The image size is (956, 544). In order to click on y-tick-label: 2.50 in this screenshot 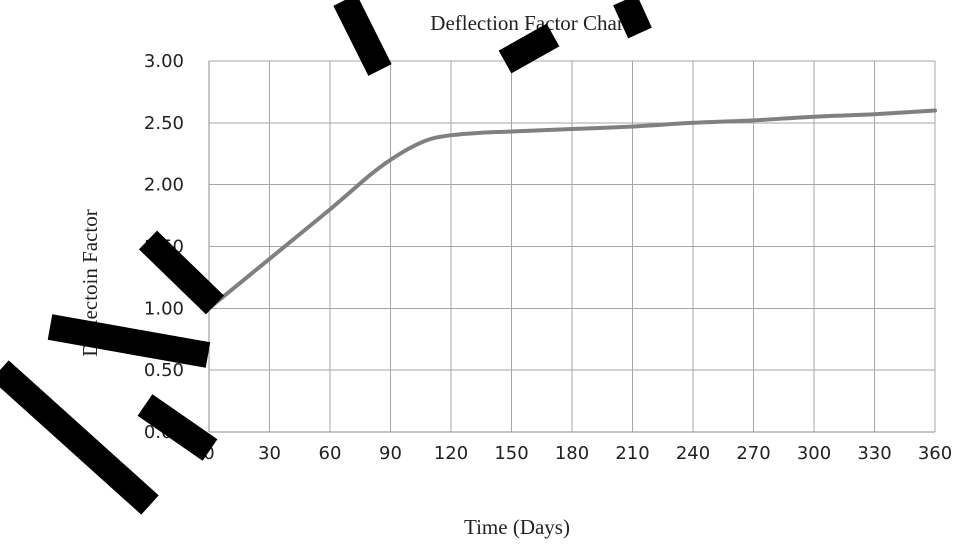, I will do `click(164, 123)`.